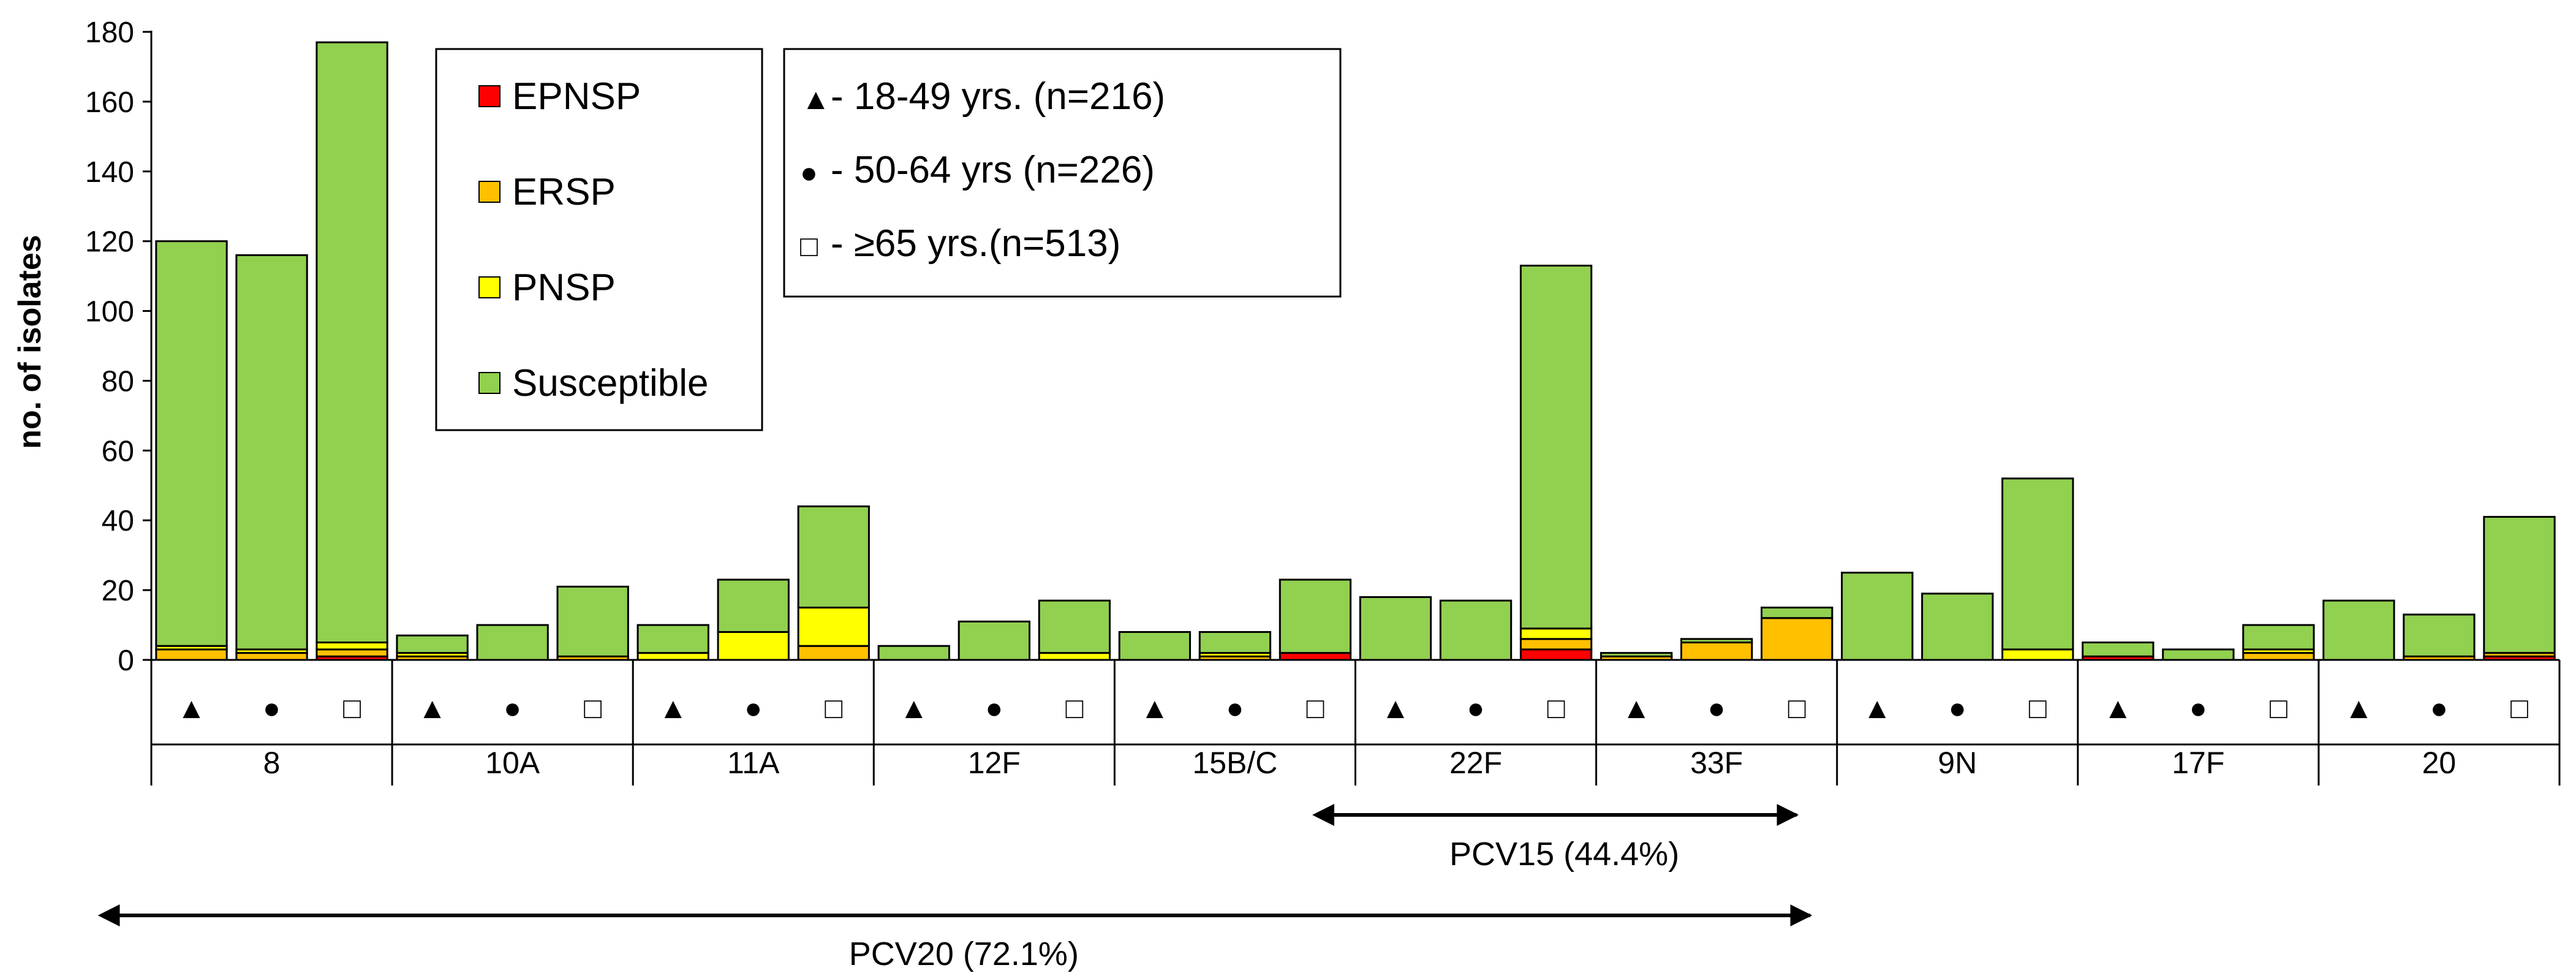 The image size is (2576, 973). What do you see at coordinates (1564, 855) in the screenshot?
I see `annotation-label-pcv15-44-4: PCV15 (44.4%)` at bounding box center [1564, 855].